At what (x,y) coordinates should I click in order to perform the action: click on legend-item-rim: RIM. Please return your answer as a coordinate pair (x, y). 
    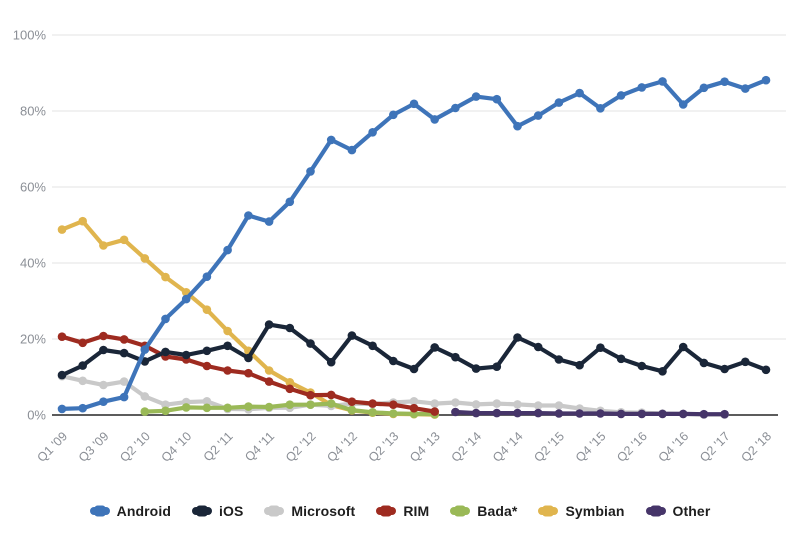
    Looking at the image, I should click on (402, 511).